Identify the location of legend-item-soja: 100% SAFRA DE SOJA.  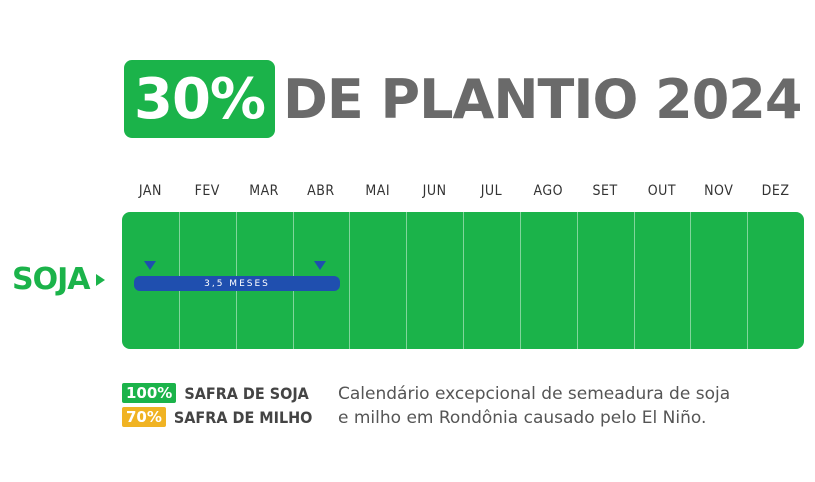
(217, 393).